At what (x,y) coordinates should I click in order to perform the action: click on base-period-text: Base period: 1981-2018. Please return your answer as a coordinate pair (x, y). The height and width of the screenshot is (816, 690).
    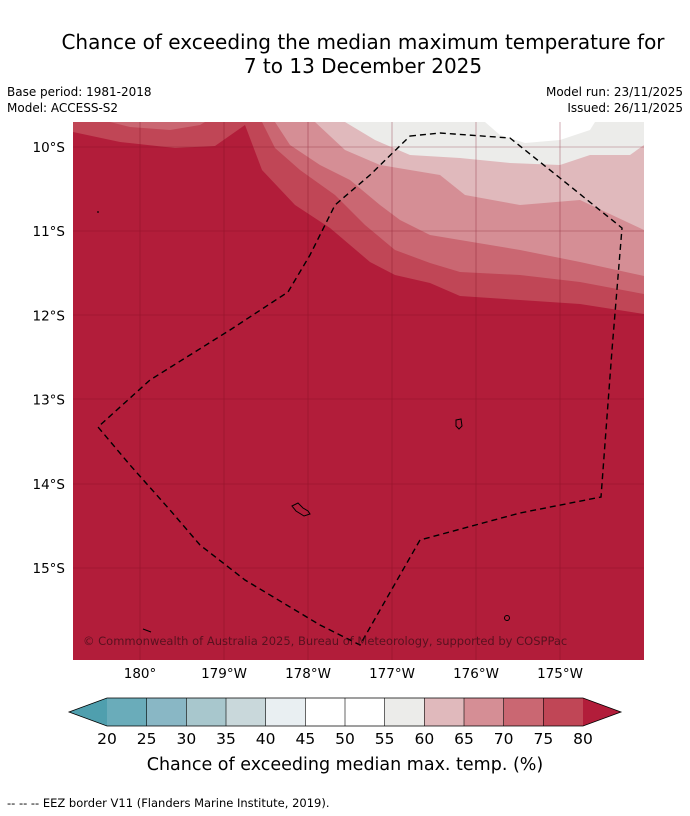
    Looking at the image, I should click on (79, 92).